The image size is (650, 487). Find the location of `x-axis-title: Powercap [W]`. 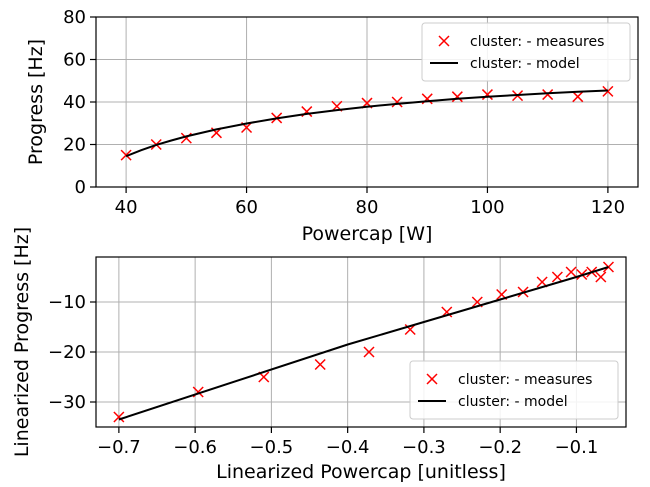

x-axis-title: Powercap [W] is located at coordinates (367, 234).